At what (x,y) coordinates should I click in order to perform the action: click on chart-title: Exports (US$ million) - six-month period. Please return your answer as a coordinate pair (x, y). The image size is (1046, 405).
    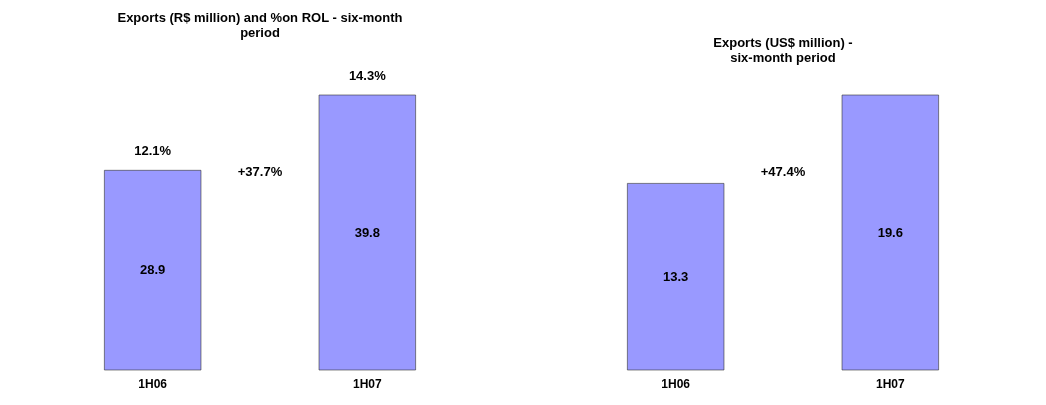
    Looking at the image, I should click on (783, 49).